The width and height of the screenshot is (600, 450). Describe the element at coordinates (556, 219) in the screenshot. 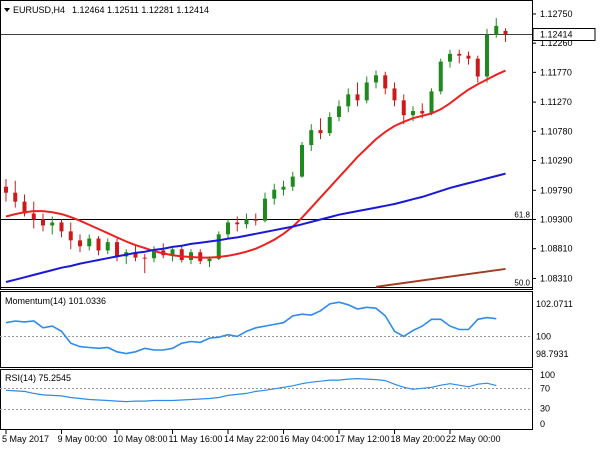

I see `price-tick-label: 1.09300` at that location.